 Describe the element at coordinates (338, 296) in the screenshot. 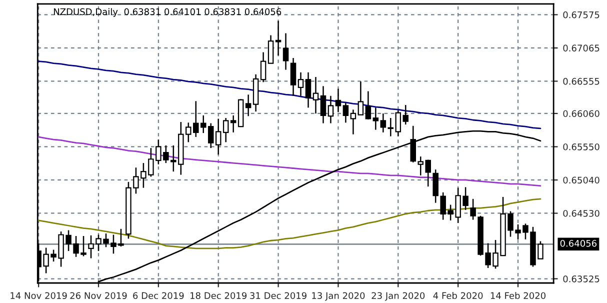

I see `x-tick-label: 13 Jan 2020` at that location.